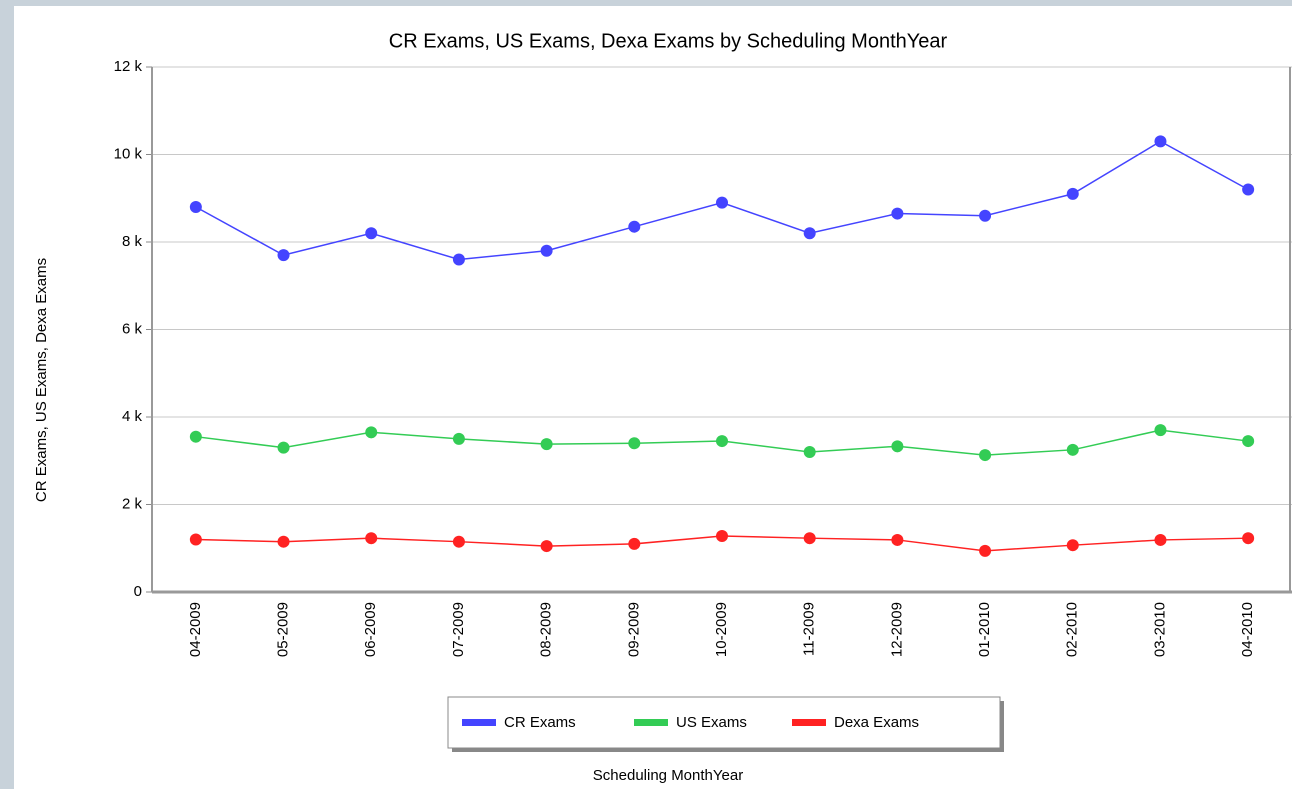  Describe the element at coordinates (195, 629) in the screenshot. I see `x-tick-label: 04-2009` at that location.